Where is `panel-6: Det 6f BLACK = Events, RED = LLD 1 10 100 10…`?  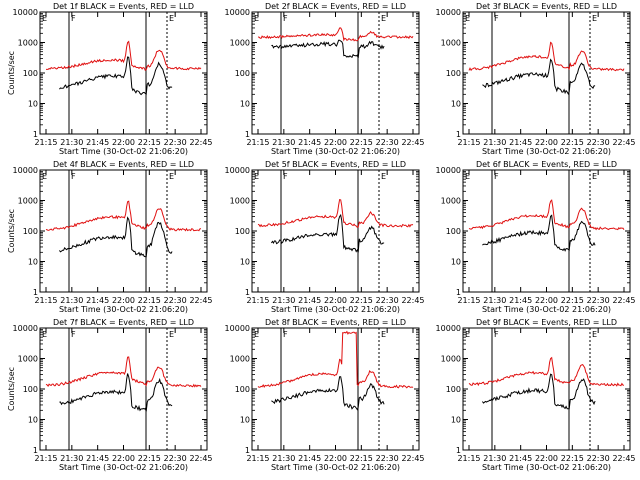 panel-6: Det 6f BLACK = Events, RED = LLD 1 10 100 10… is located at coordinates (536, 237).